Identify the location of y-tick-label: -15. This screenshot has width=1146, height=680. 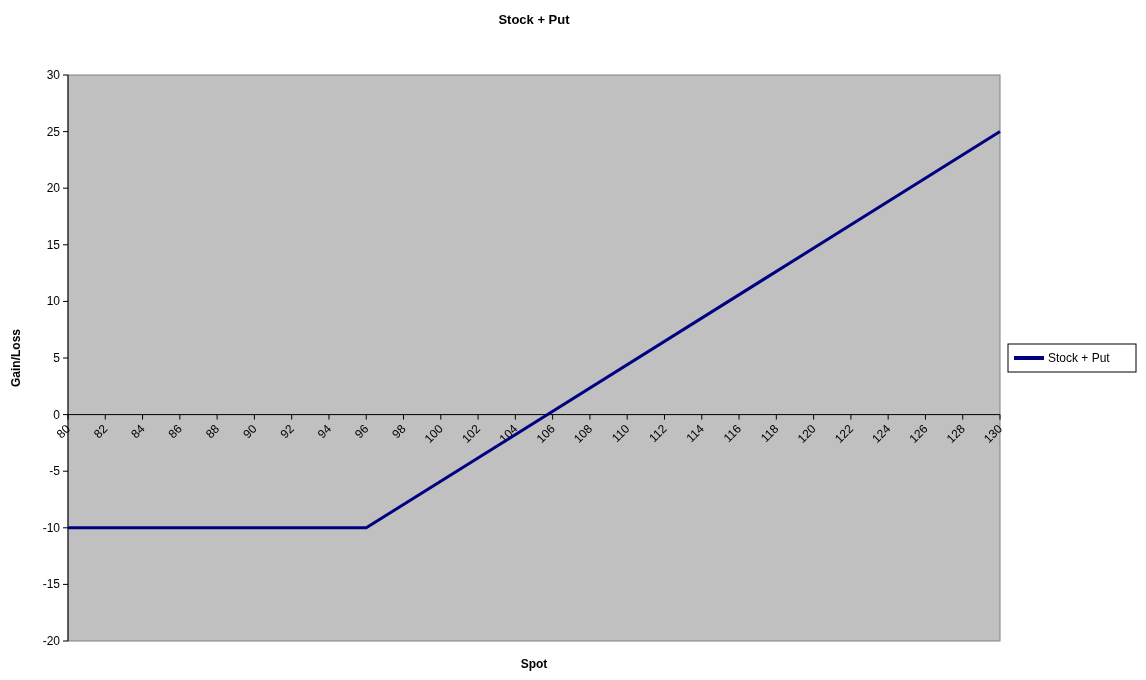
(51, 584).